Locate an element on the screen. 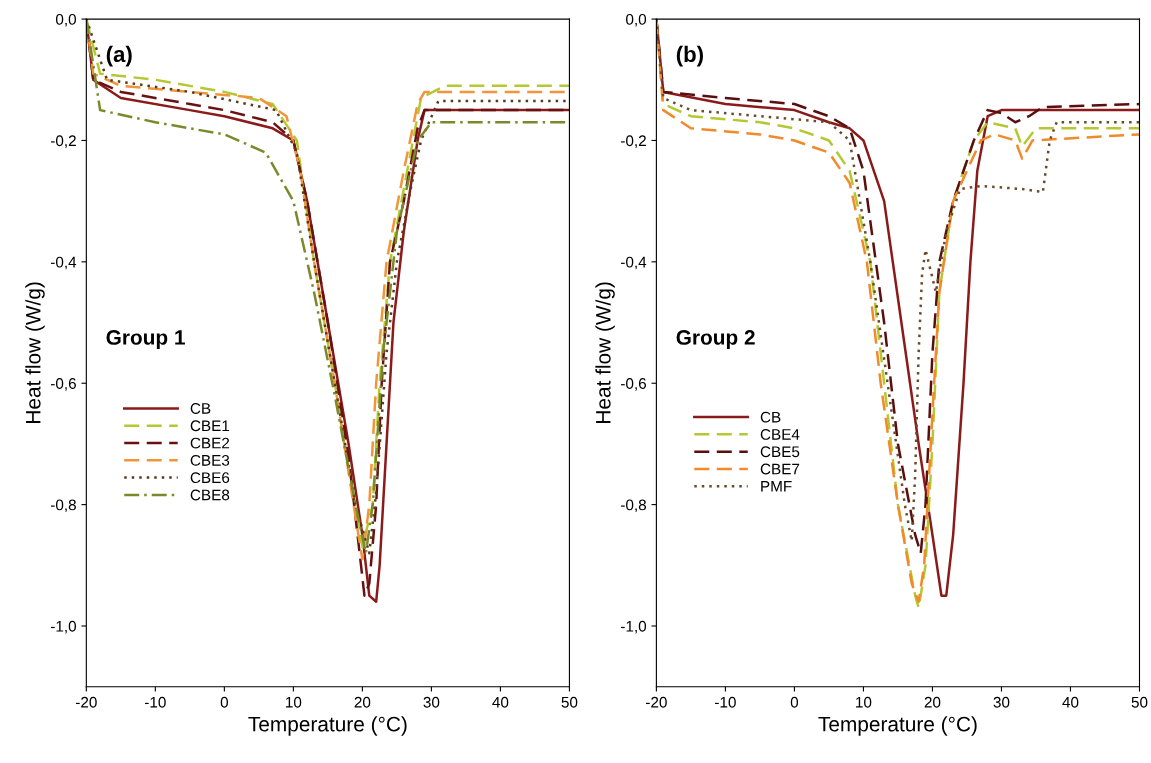 This screenshot has height=763, width=1151. annotation: (a) is located at coordinates (119, 56).